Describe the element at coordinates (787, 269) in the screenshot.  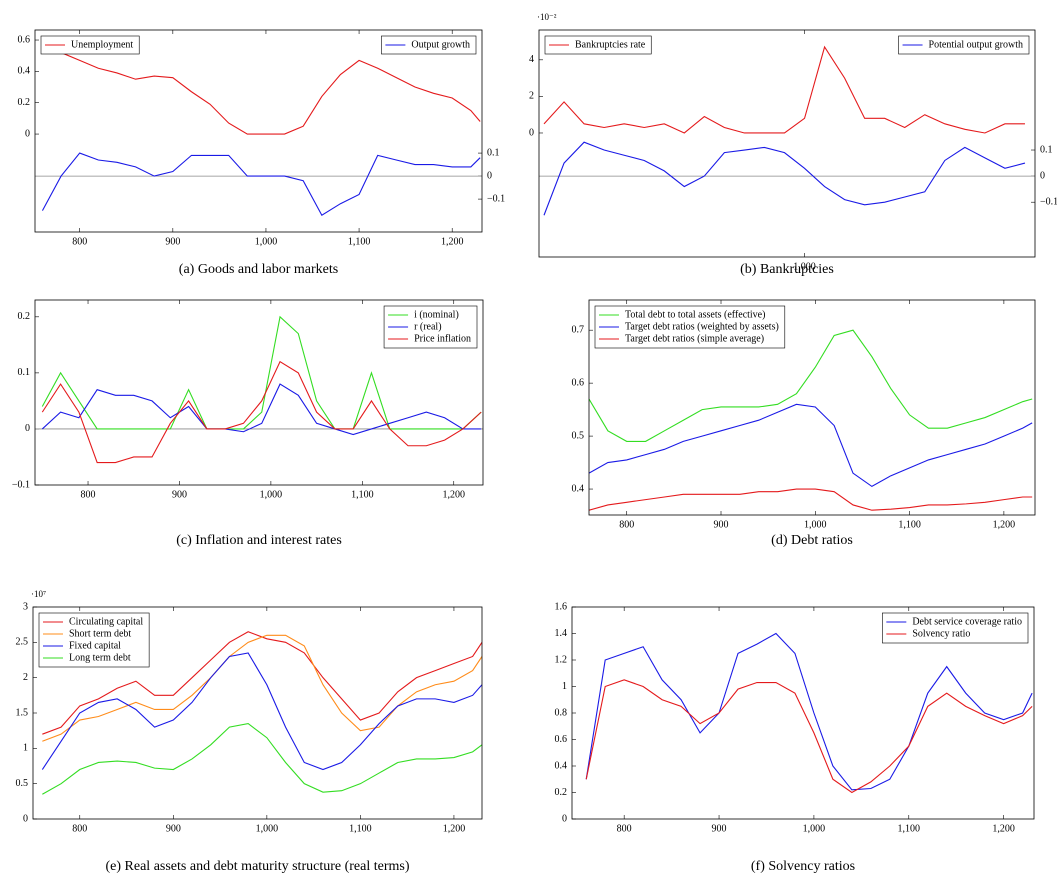
I see `caption: (b) Bankruptcies` at that location.